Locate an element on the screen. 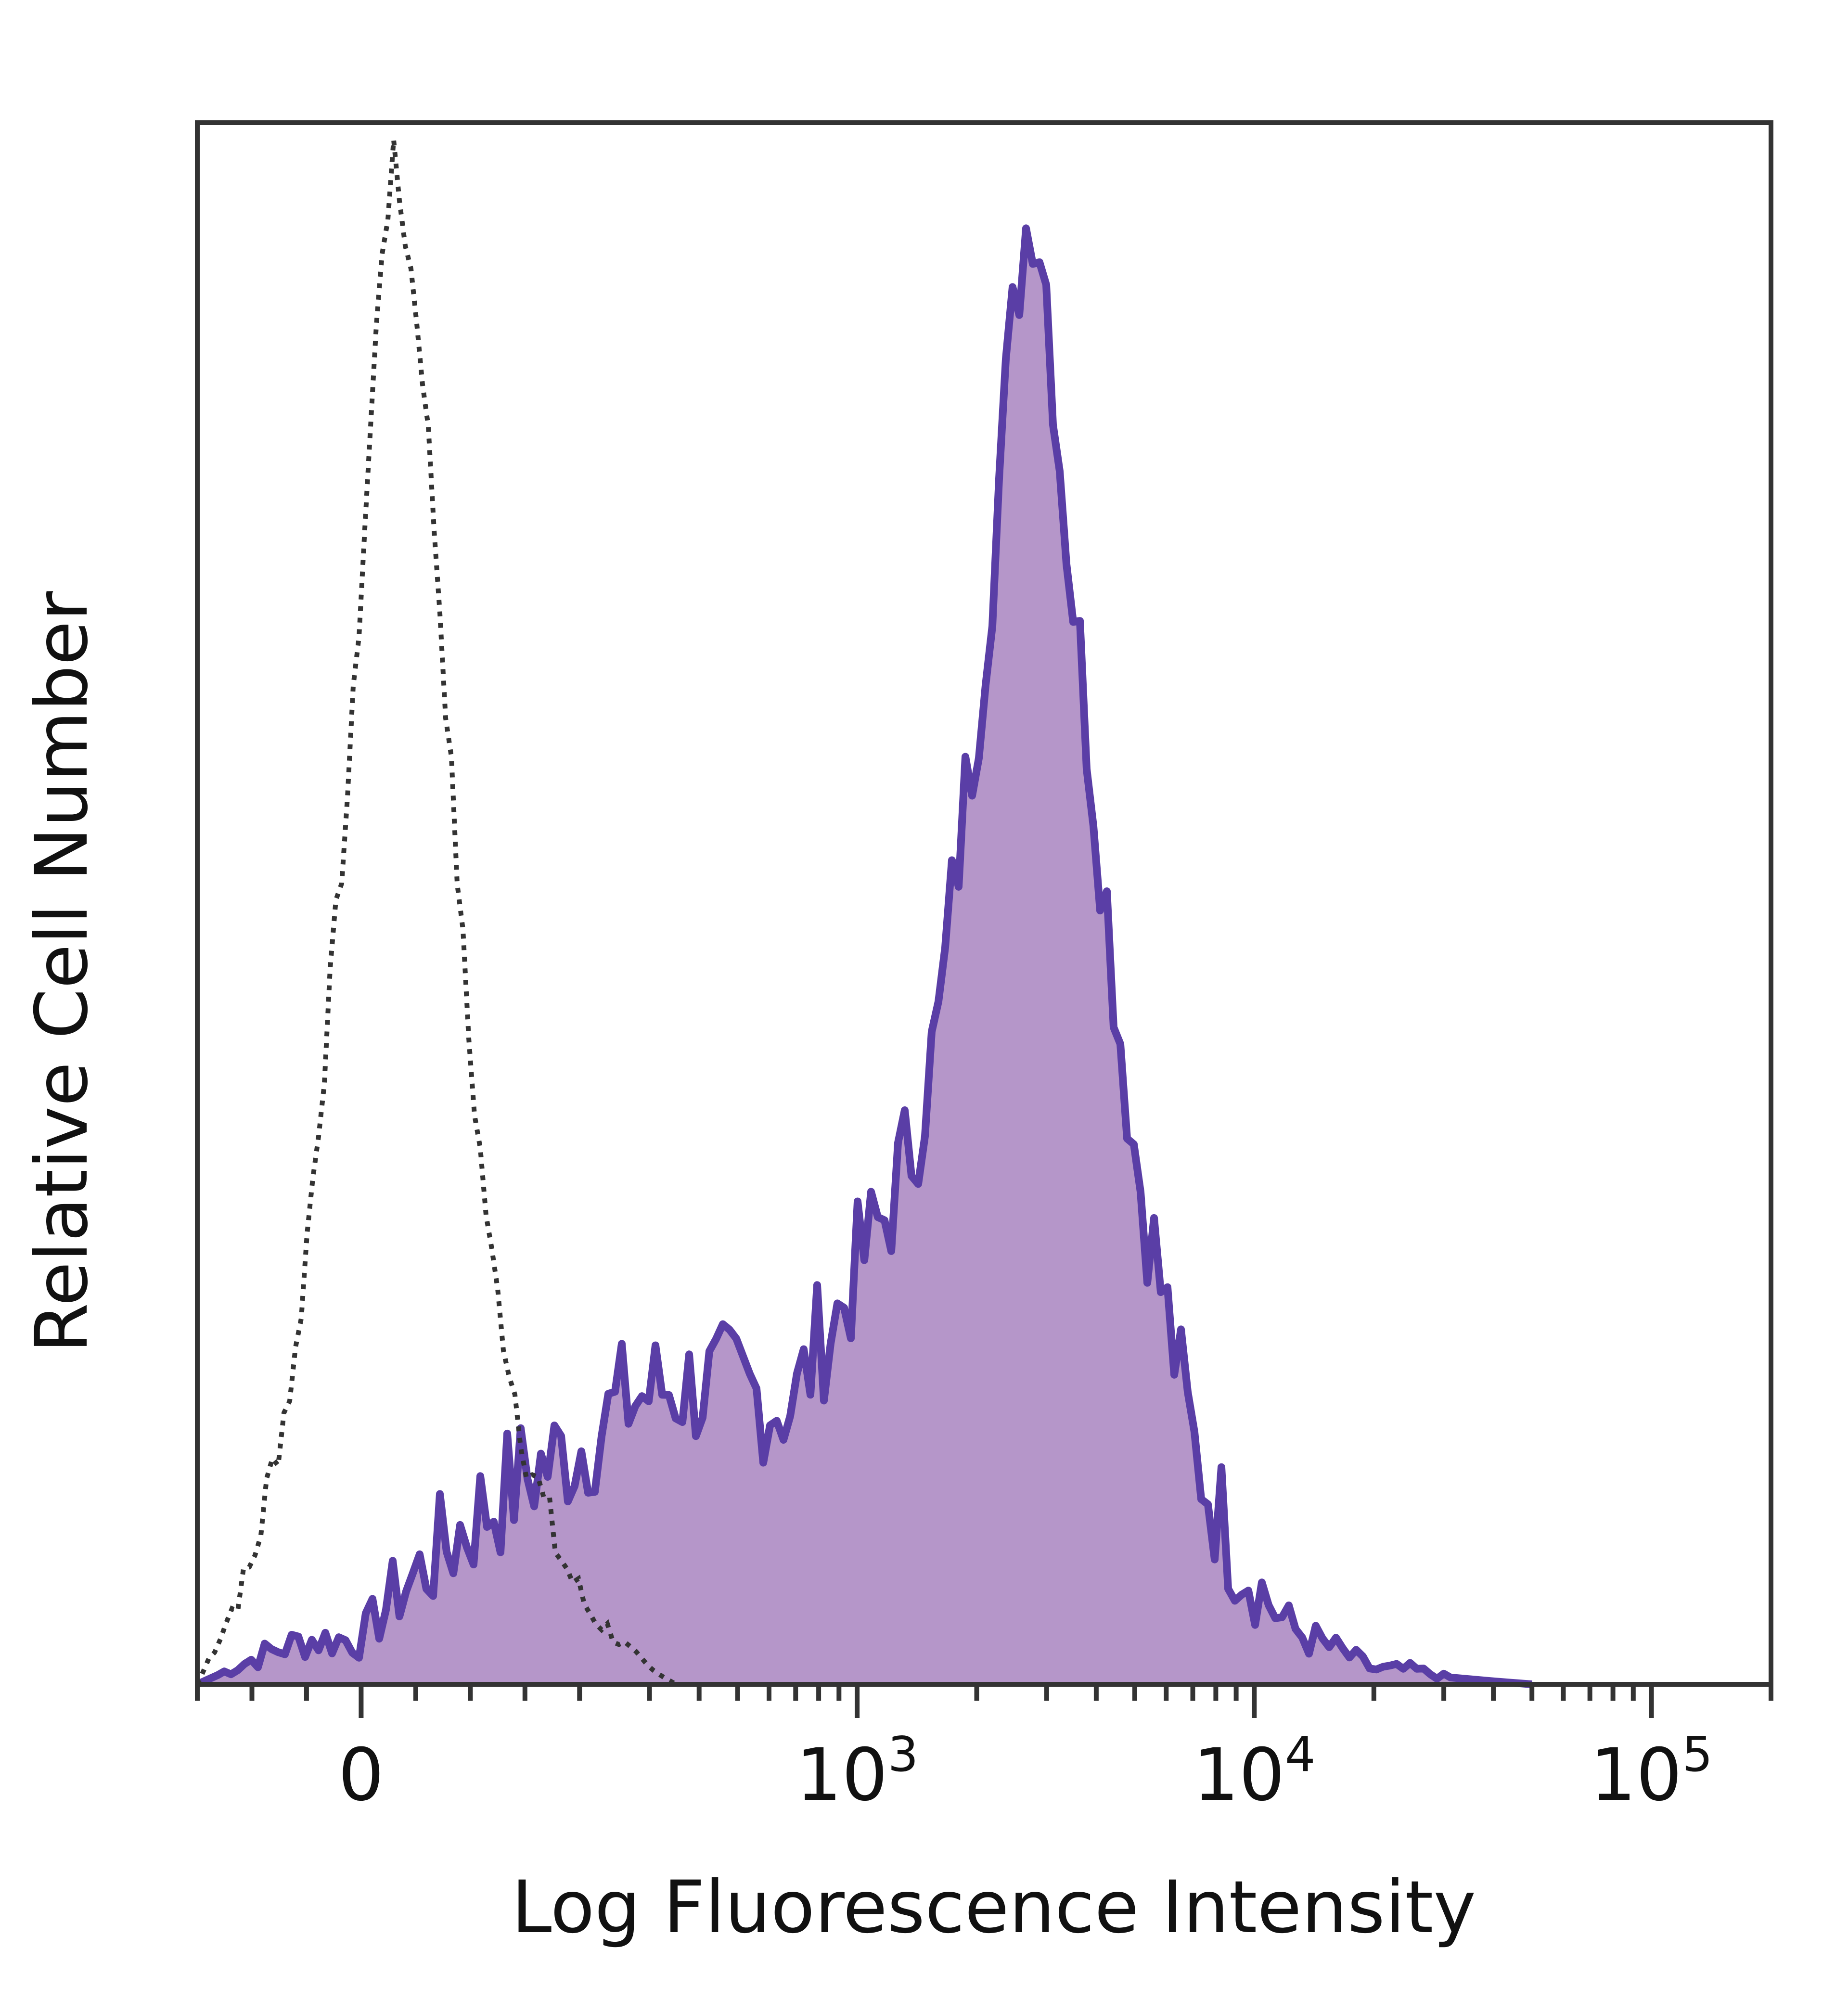 This screenshot has height=2000, width=1848. x-tick-label: 103 is located at coordinates (857, 1771).